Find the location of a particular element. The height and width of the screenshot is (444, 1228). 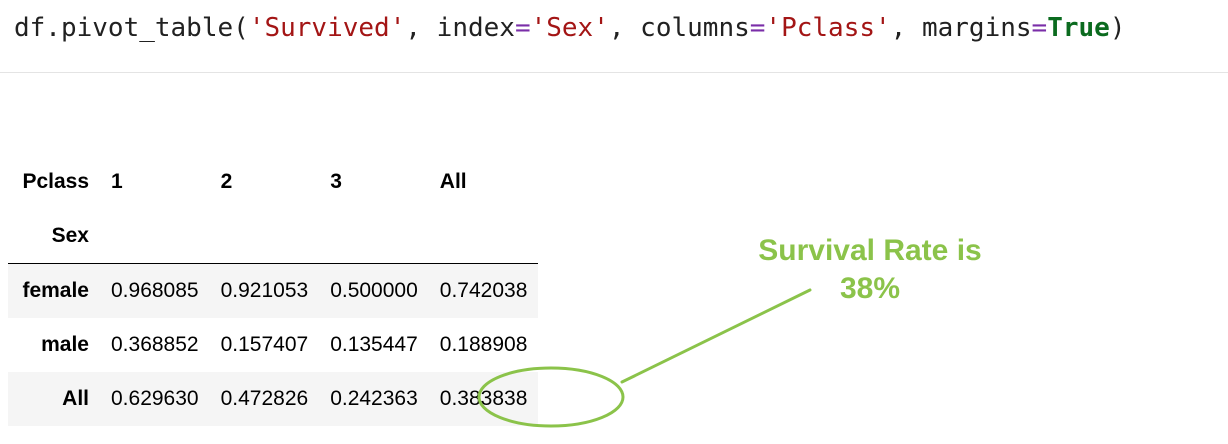

table-cell: 0.135447 is located at coordinates (374, 344).